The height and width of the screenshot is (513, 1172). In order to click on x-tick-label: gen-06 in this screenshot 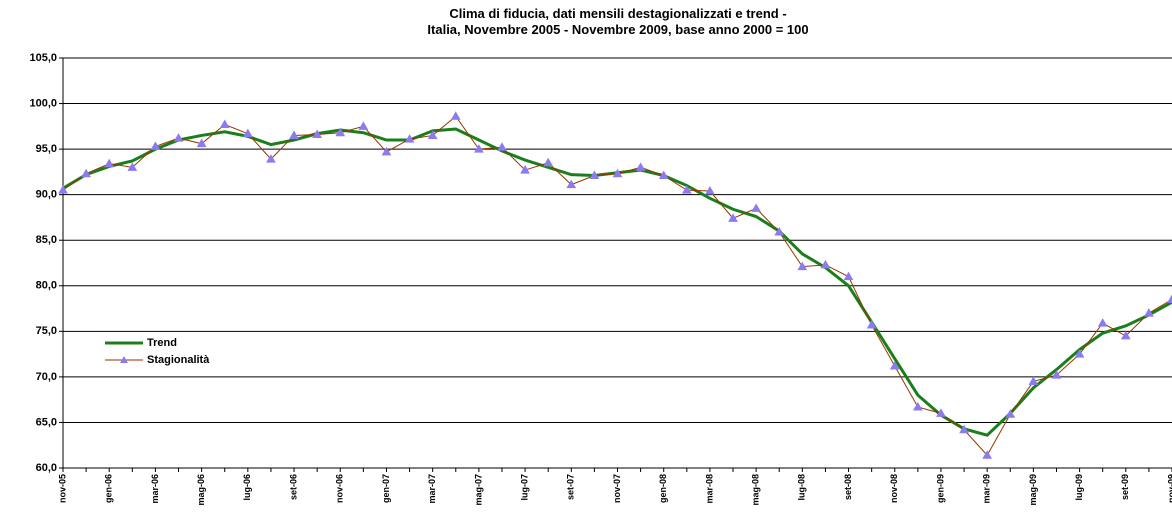, I will do `click(109, 488)`.